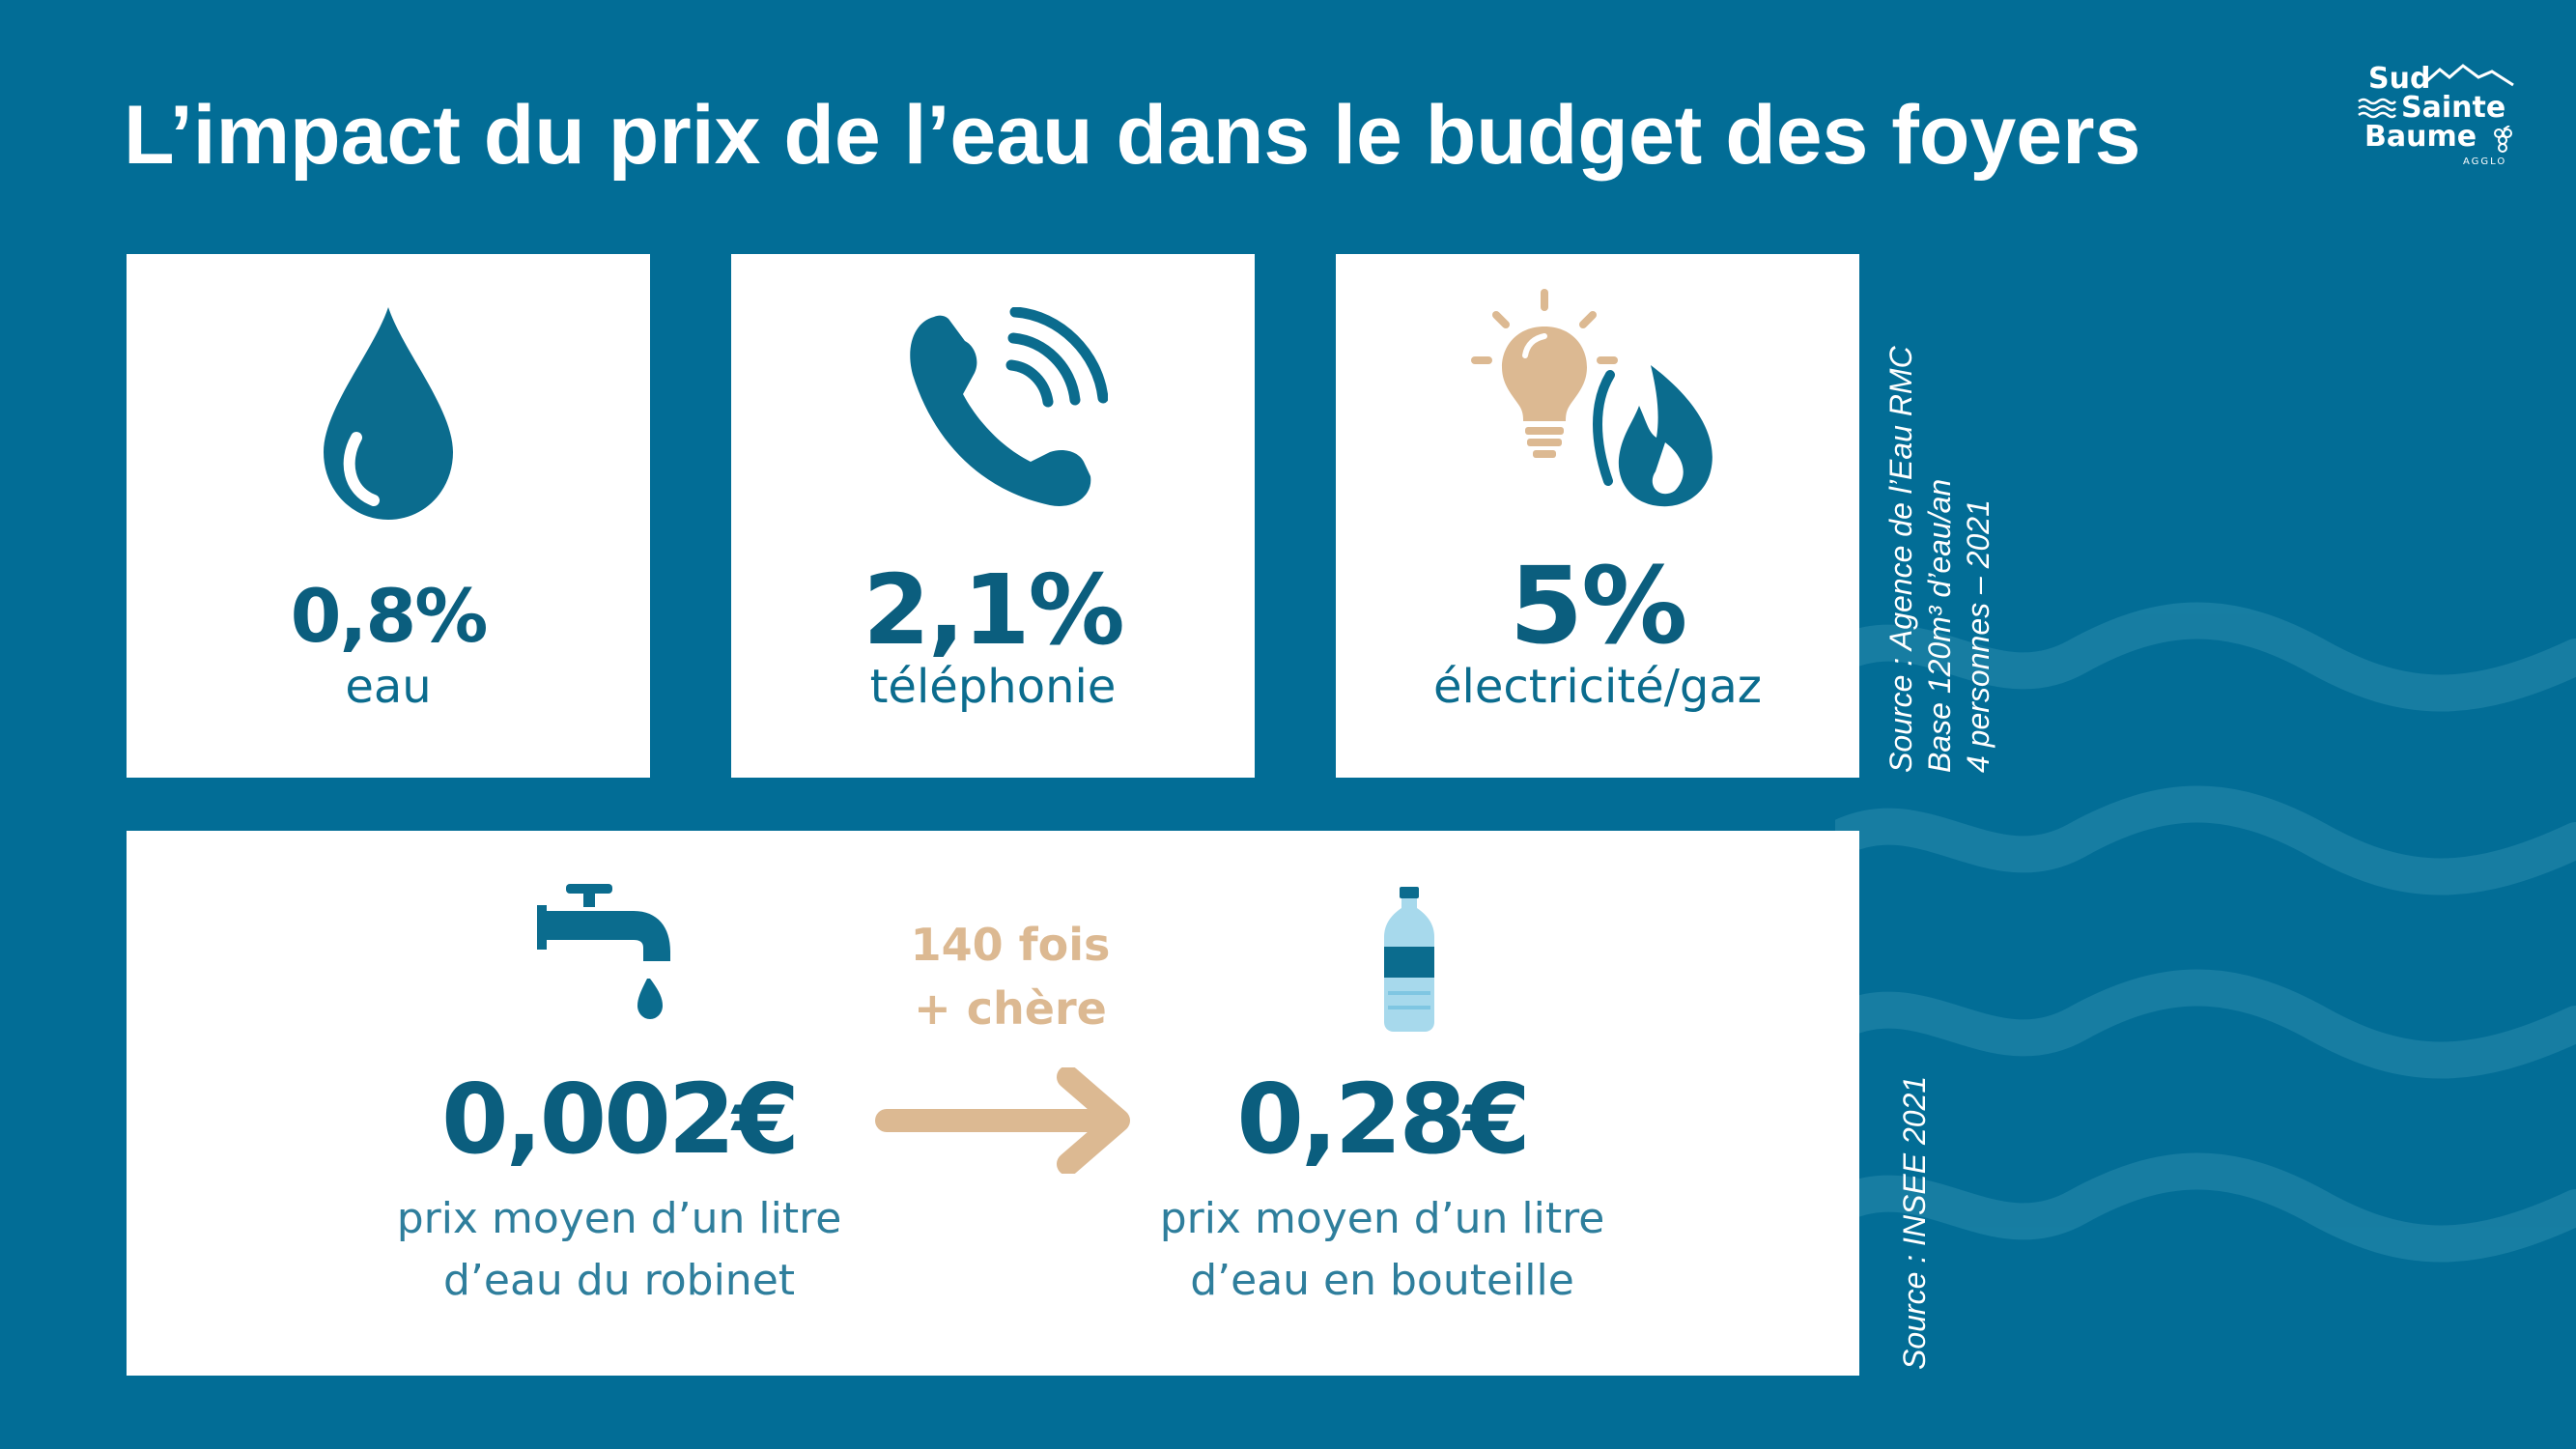  I want to click on source-note-bottom: Source : INSEE 2021, so click(1914, 1223).